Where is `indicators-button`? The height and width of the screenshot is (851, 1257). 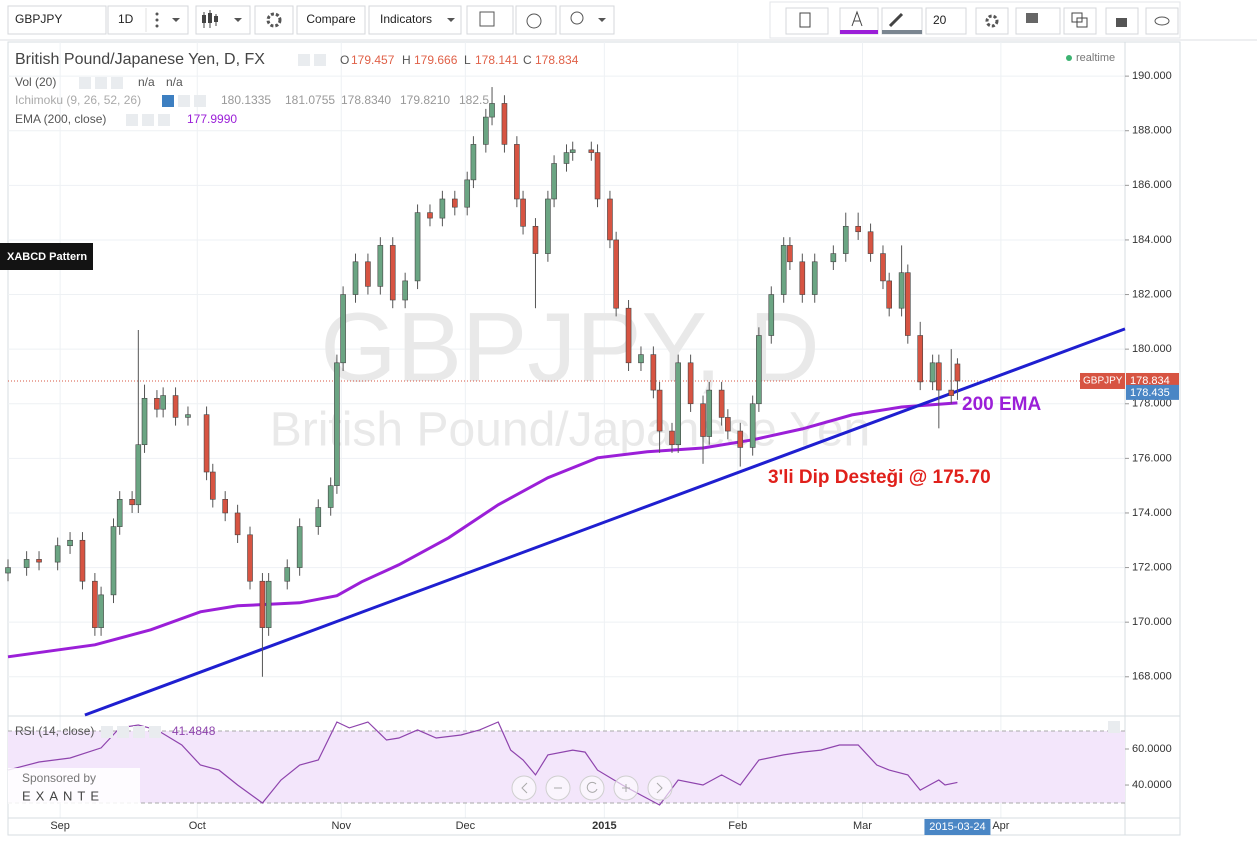
indicators-button is located at coordinates (415, 20).